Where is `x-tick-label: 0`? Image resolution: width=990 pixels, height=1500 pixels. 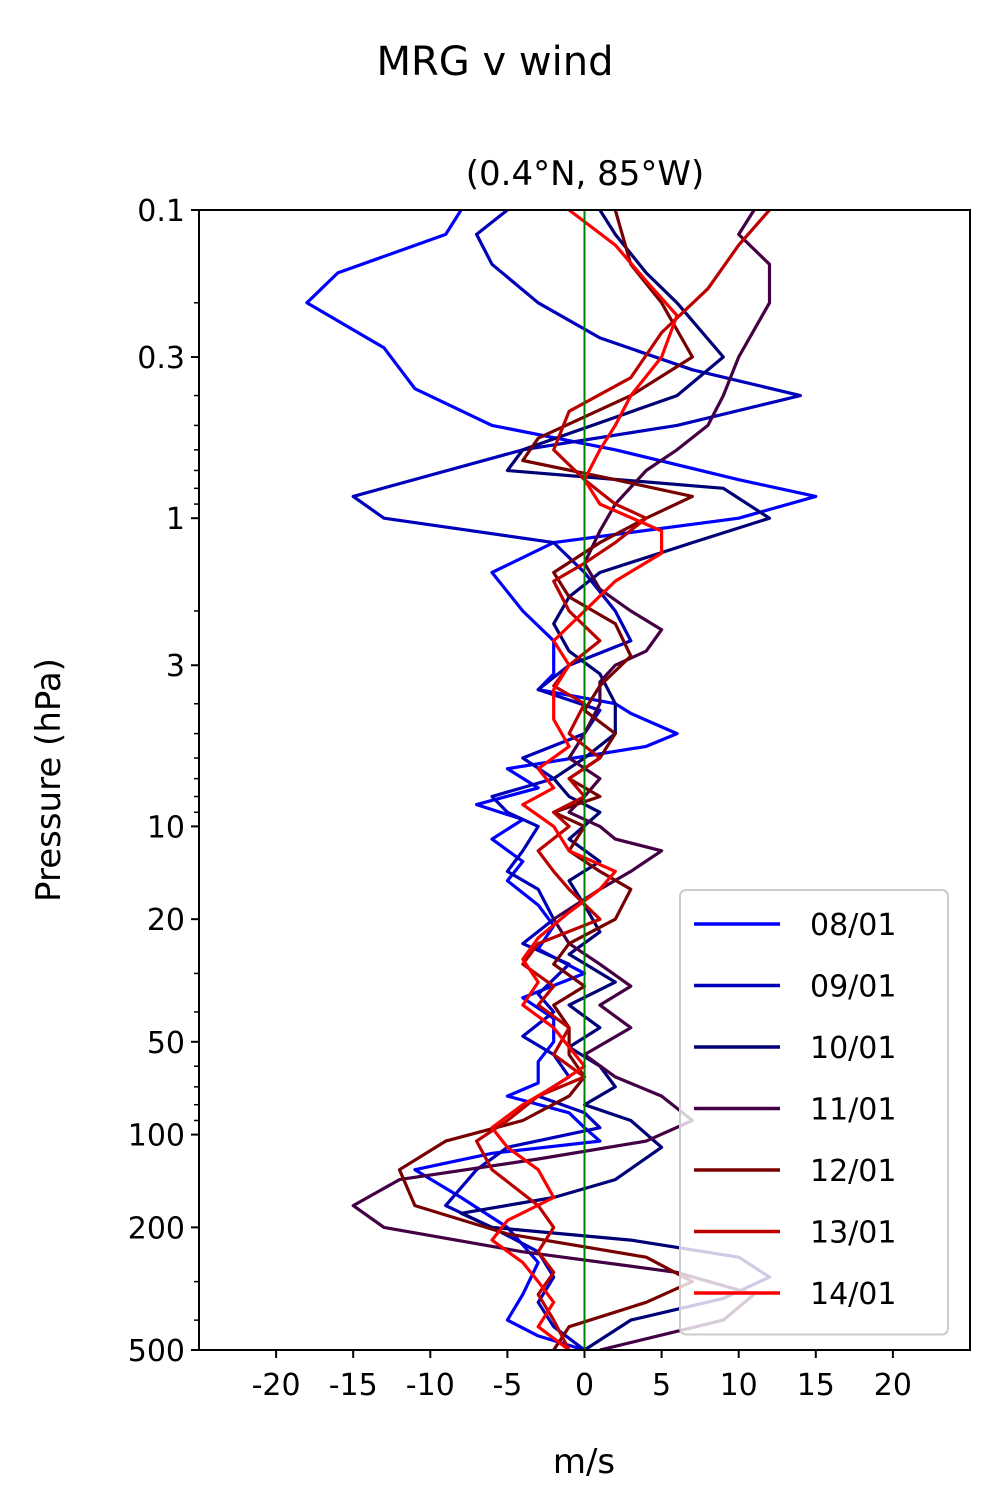 x-tick-label: 0 is located at coordinates (584, 1385).